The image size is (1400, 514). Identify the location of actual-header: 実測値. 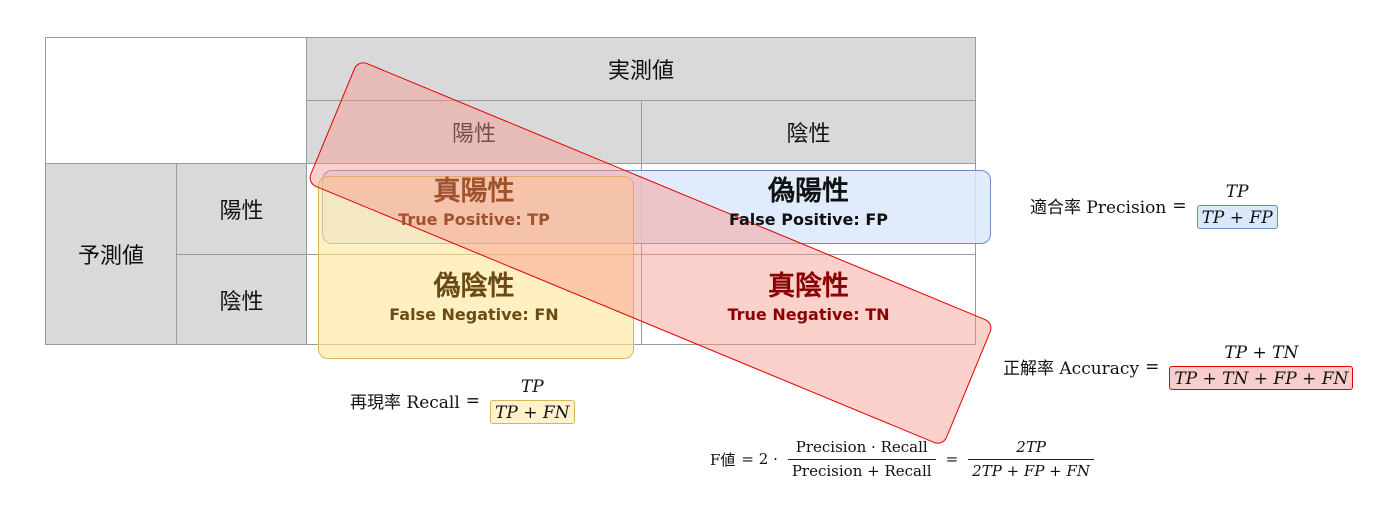
(641, 69).